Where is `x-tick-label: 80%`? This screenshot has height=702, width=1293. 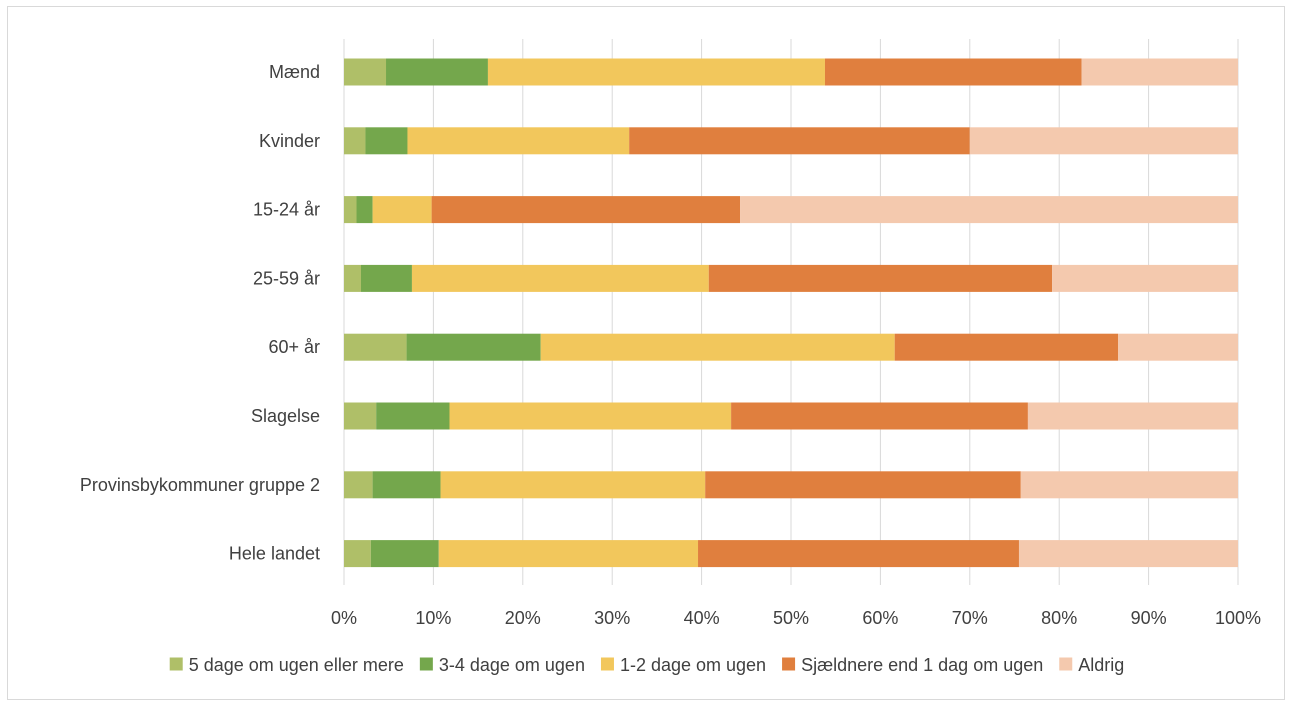 x-tick-label: 80% is located at coordinates (1059, 618).